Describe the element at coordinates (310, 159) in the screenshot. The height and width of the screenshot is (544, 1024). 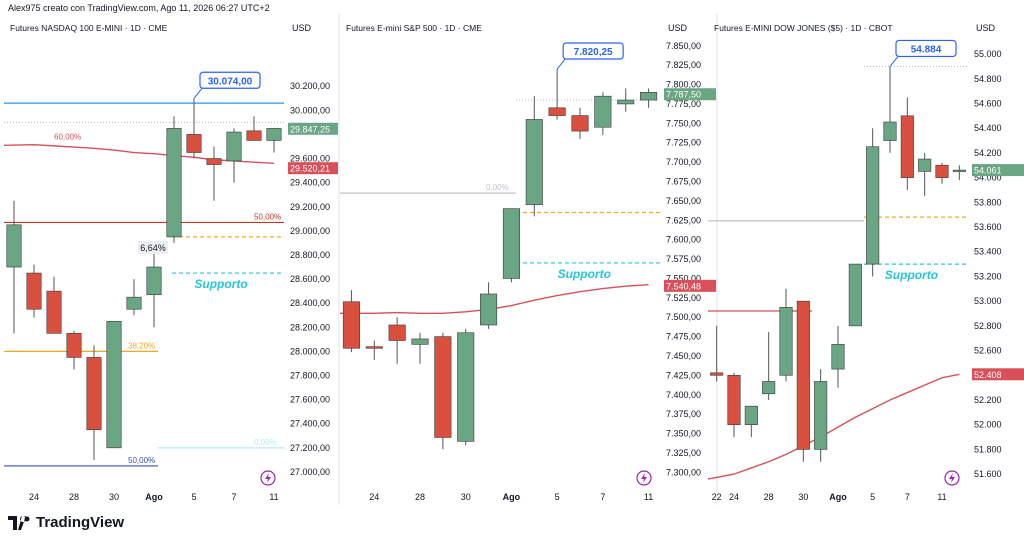
I see `y-tick-label: 29.600,00` at that location.